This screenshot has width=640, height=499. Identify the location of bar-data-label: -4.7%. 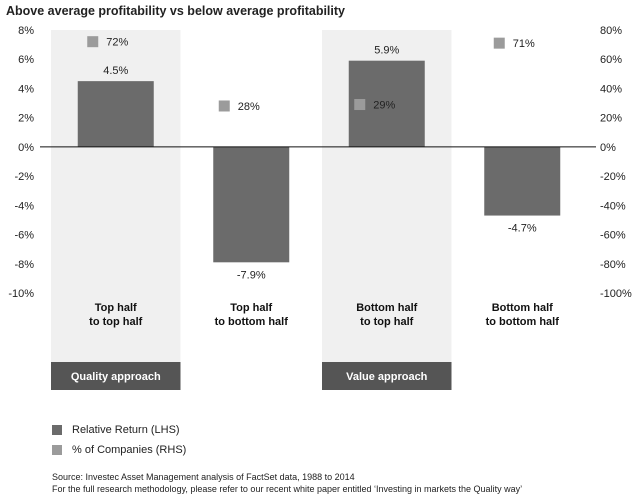
(522, 229).